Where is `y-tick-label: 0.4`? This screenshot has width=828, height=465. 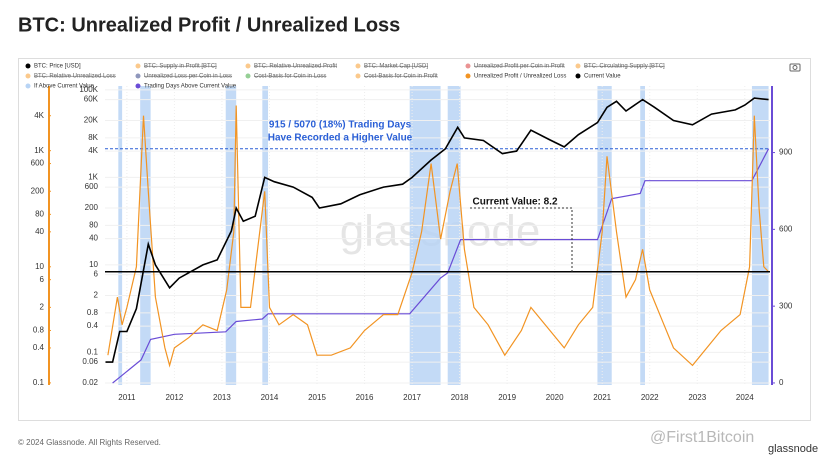
y-tick-label: 0.4 is located at coordinates (93, 325).